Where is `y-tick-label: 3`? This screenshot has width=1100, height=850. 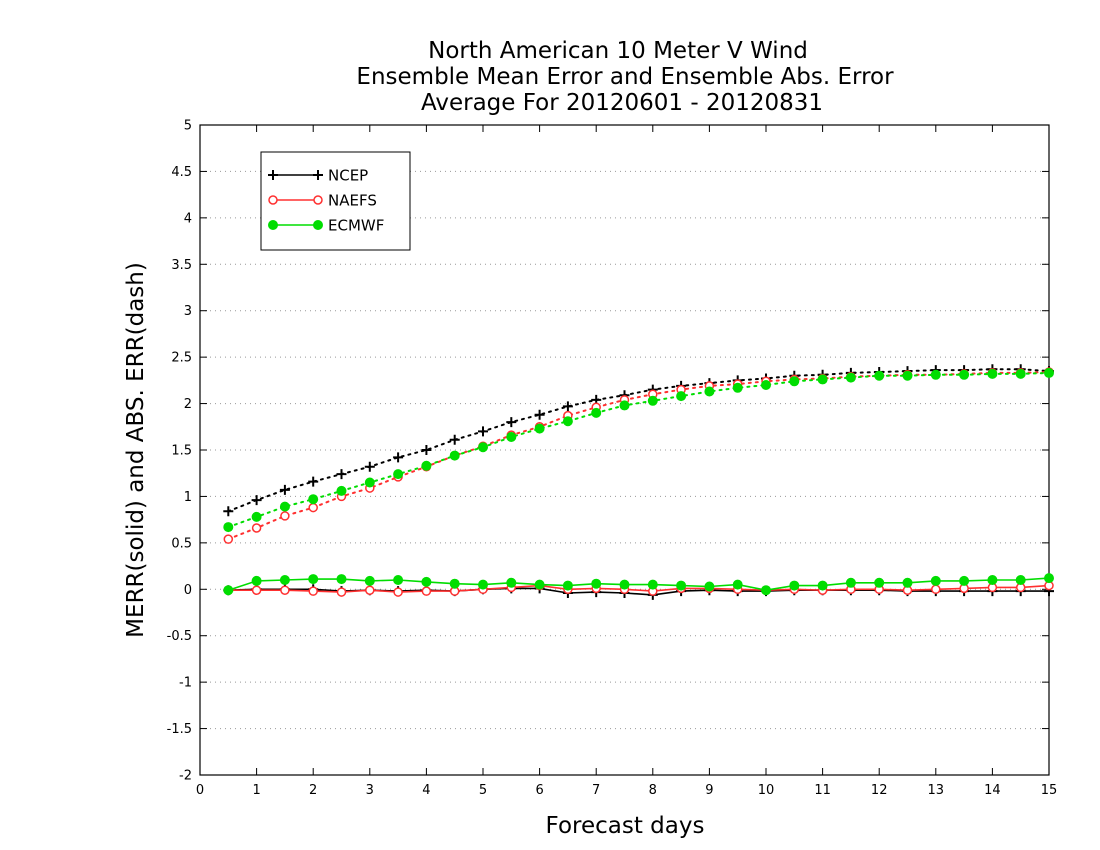 y-tick-label: 3 is located at coordinates (188, 311).